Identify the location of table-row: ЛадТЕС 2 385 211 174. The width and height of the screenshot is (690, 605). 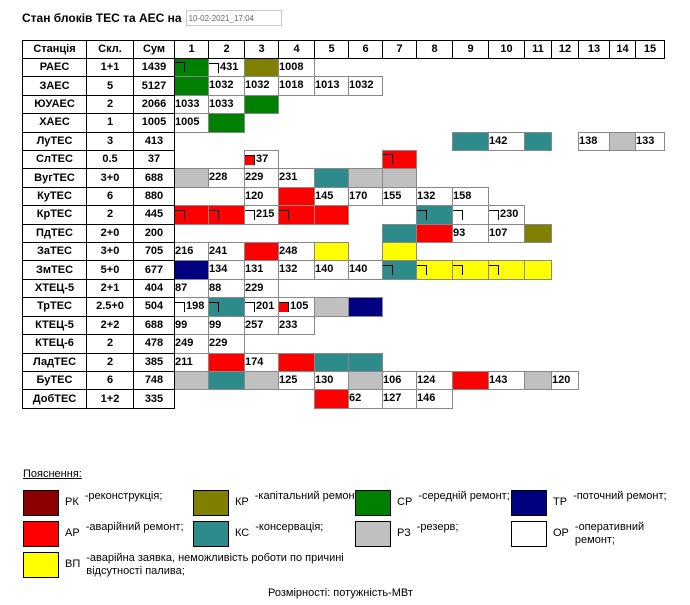
(343, 362).